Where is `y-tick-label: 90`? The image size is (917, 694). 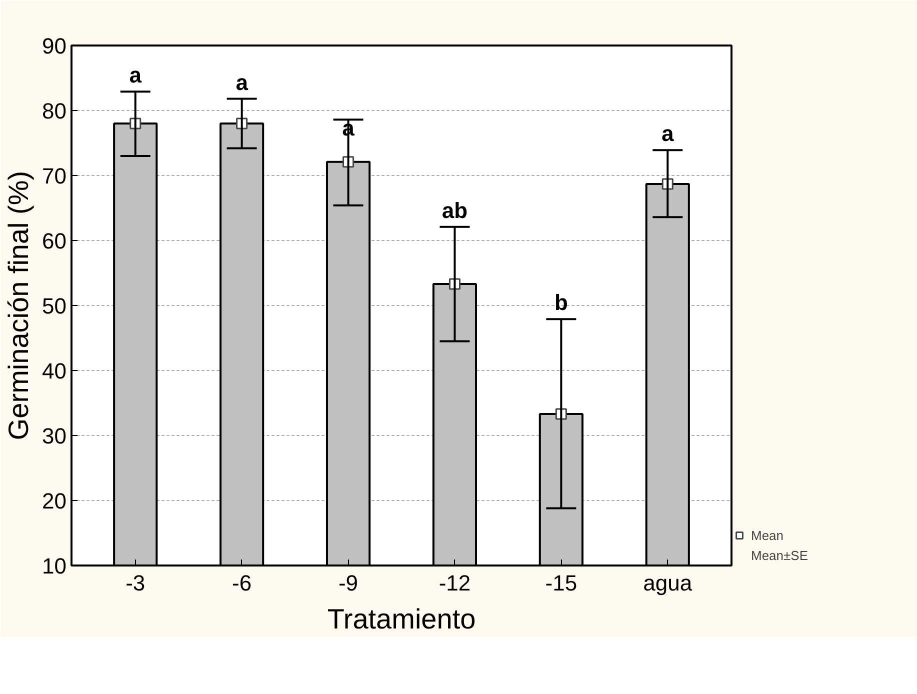 y-tick-label: 90 is located at coordinates (54, 46).